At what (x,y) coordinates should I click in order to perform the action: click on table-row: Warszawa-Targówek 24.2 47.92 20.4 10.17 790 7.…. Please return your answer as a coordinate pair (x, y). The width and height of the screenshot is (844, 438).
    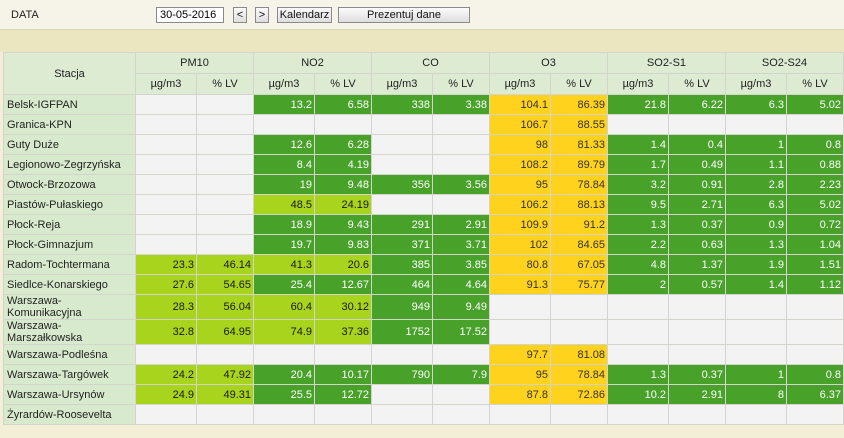
    Looking at the image, I should click on (423, 374).